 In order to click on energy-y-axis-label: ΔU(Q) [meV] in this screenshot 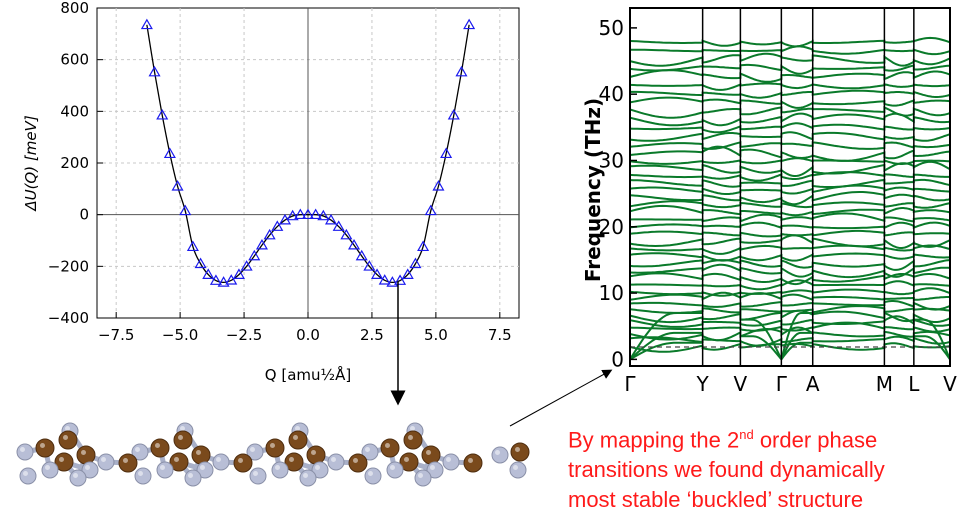, I will do `click(31, 163)`.